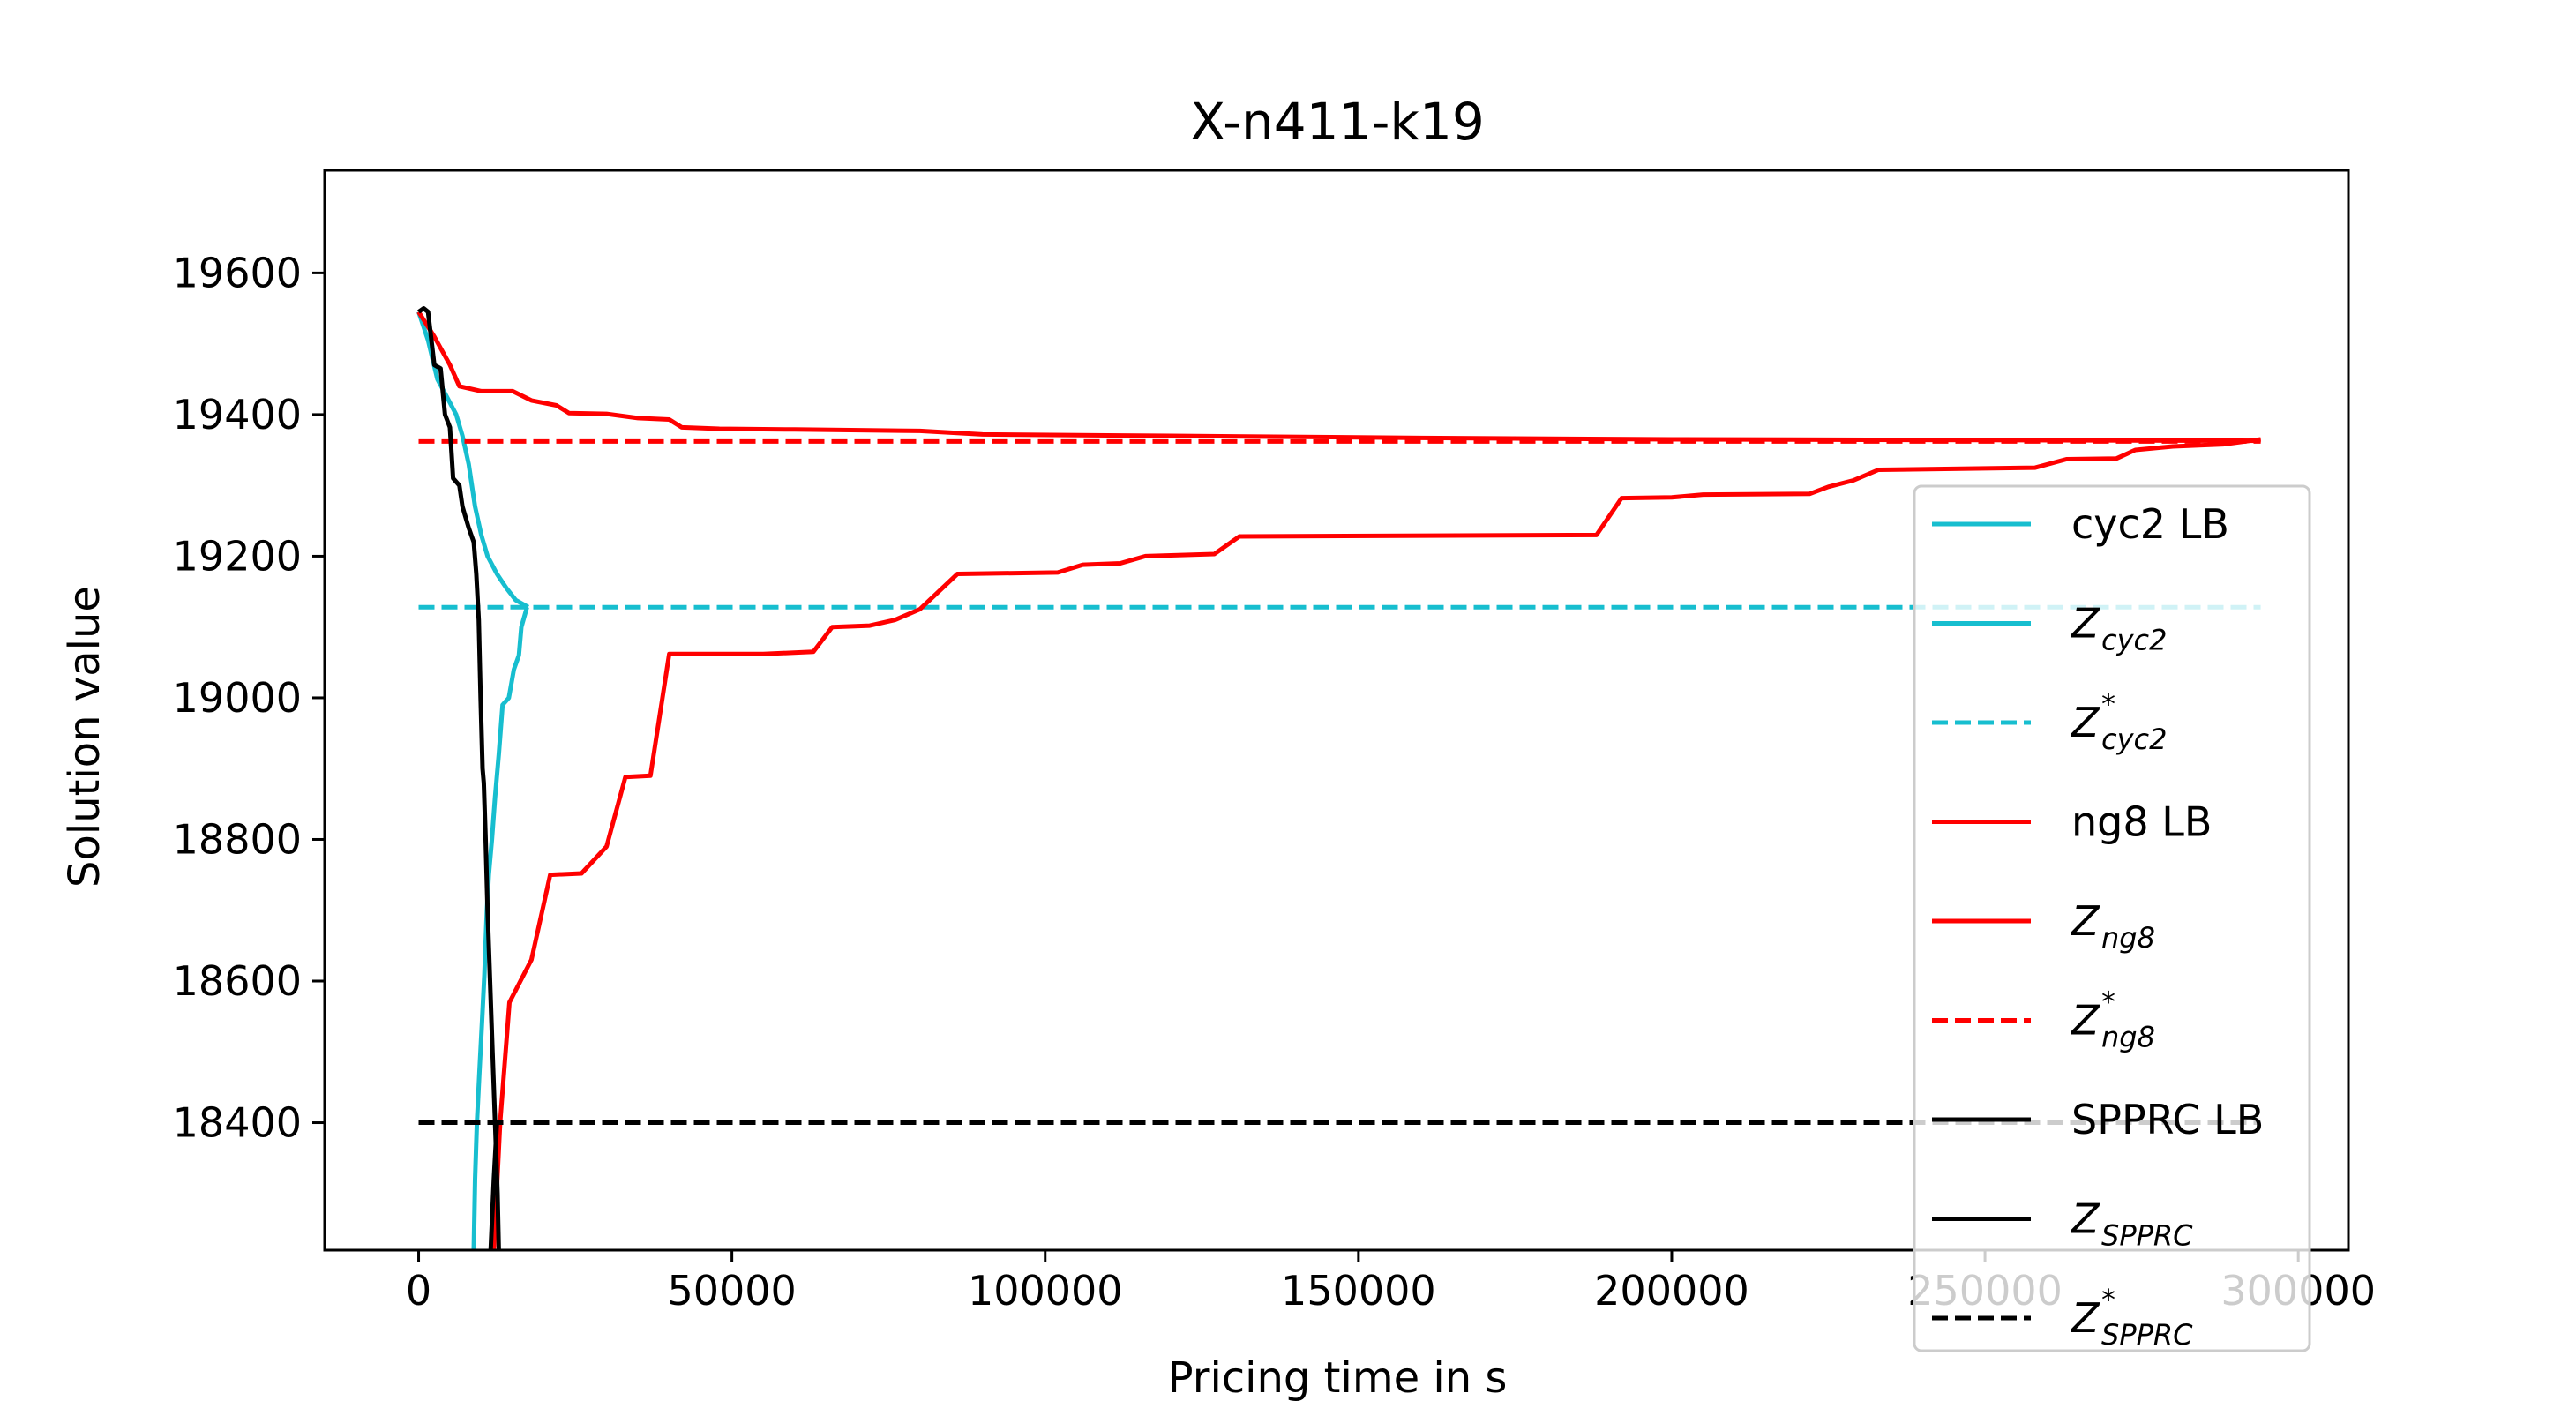  What do you see at coordinates (237, 981) in the screenshot?
I see `y-tick-label: 18600` at bounding box center [237, 981].